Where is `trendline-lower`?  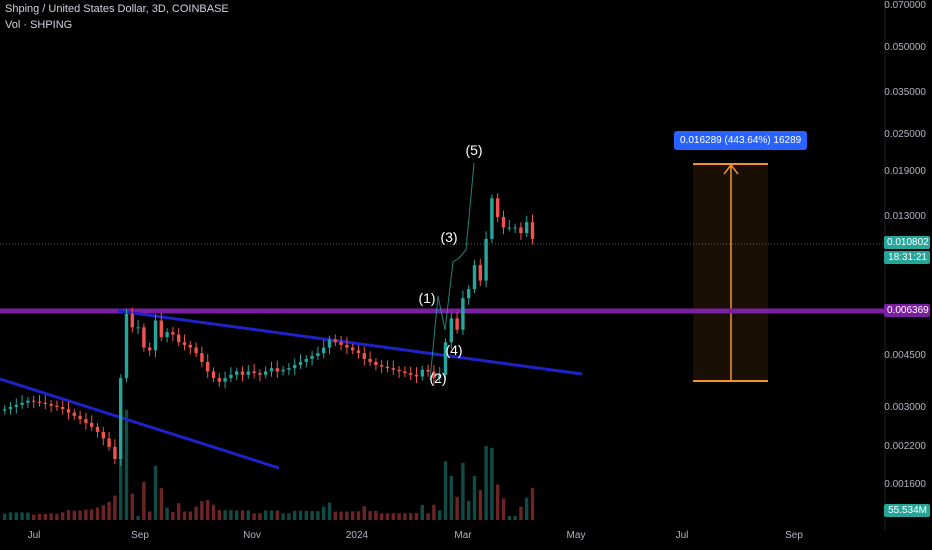 trendline-lower is located at coordinates (140, 423).